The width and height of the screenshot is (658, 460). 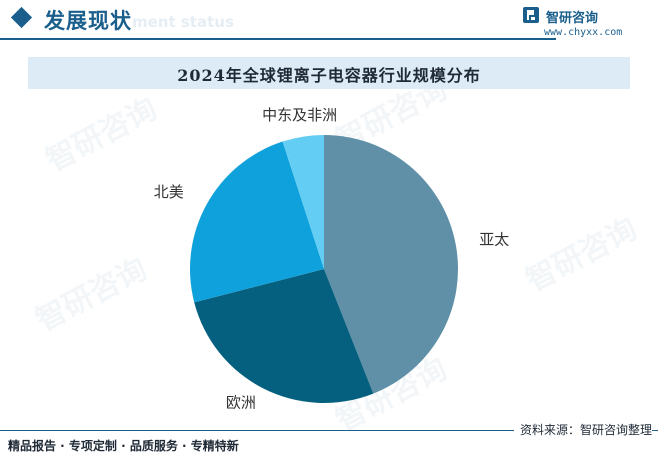 I want to click on header-divider, so click(x=278, y=39).